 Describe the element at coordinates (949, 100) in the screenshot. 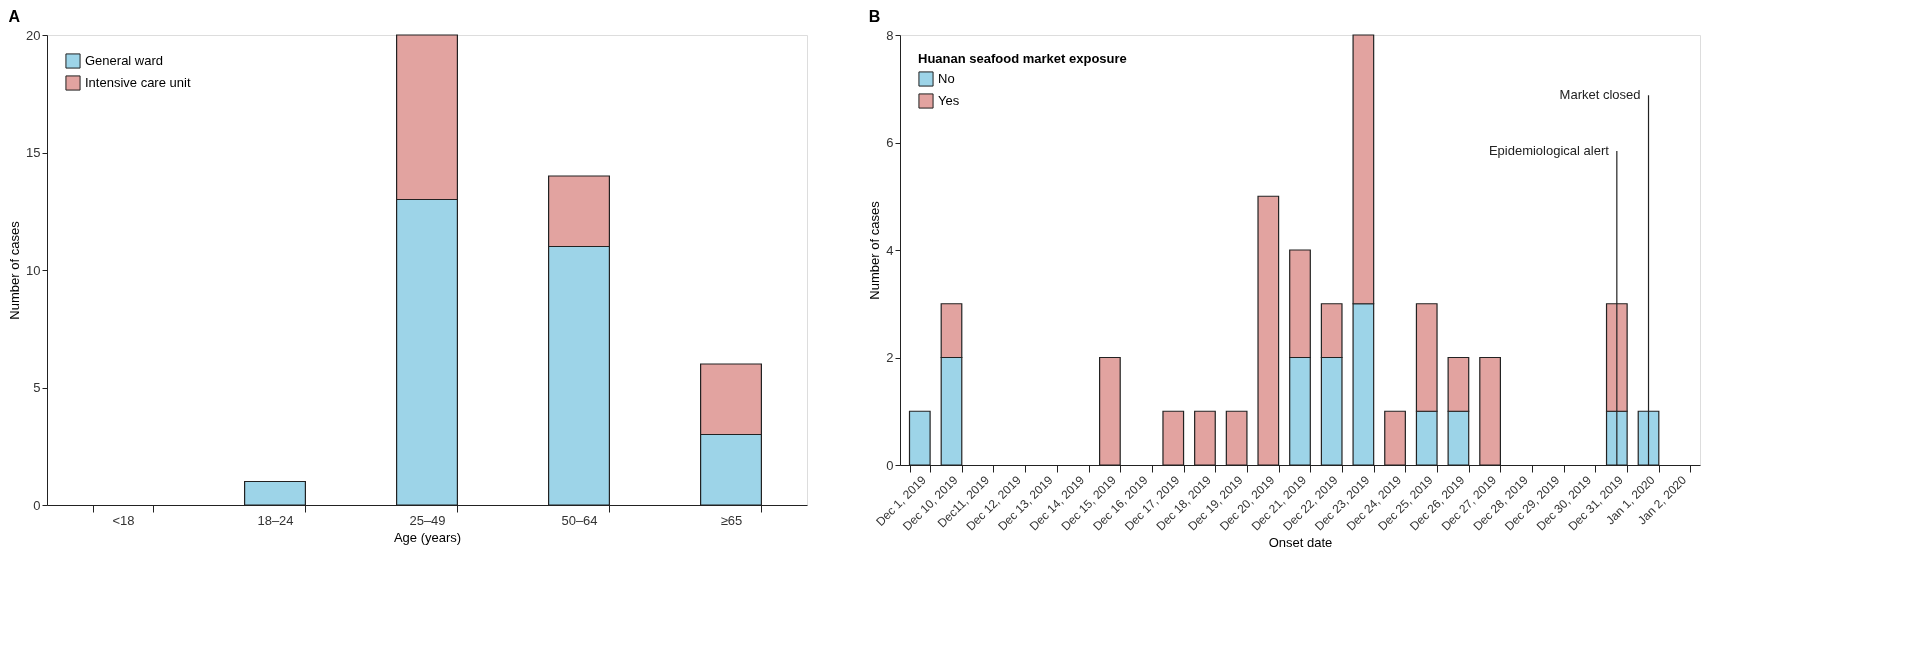

I see `legend-label: Yes` at that location.